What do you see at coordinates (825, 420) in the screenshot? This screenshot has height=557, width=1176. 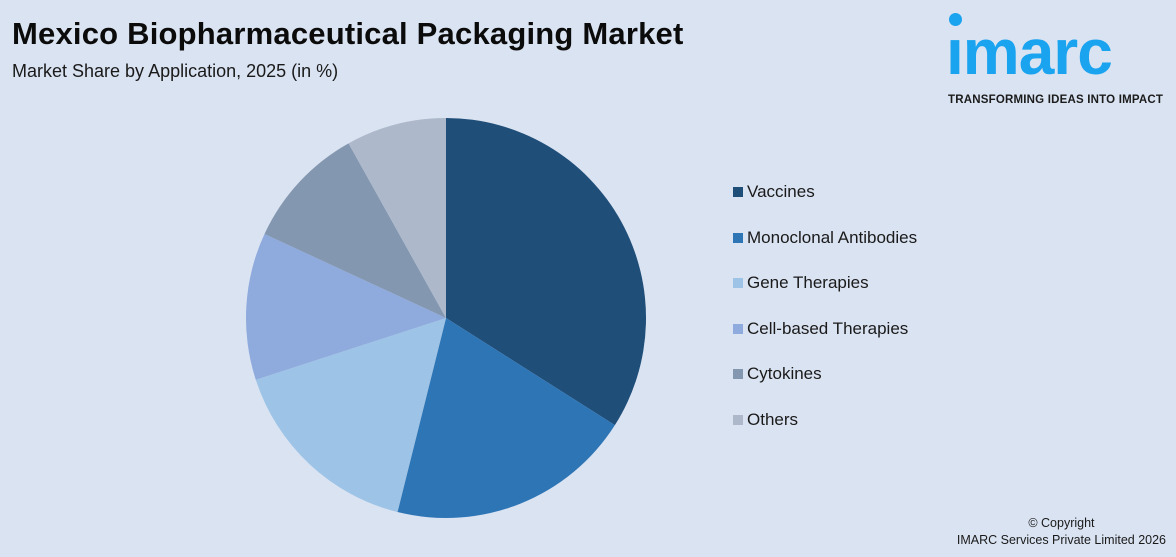 I see `legend-item-others: Others` at bounding box center [825, 420].